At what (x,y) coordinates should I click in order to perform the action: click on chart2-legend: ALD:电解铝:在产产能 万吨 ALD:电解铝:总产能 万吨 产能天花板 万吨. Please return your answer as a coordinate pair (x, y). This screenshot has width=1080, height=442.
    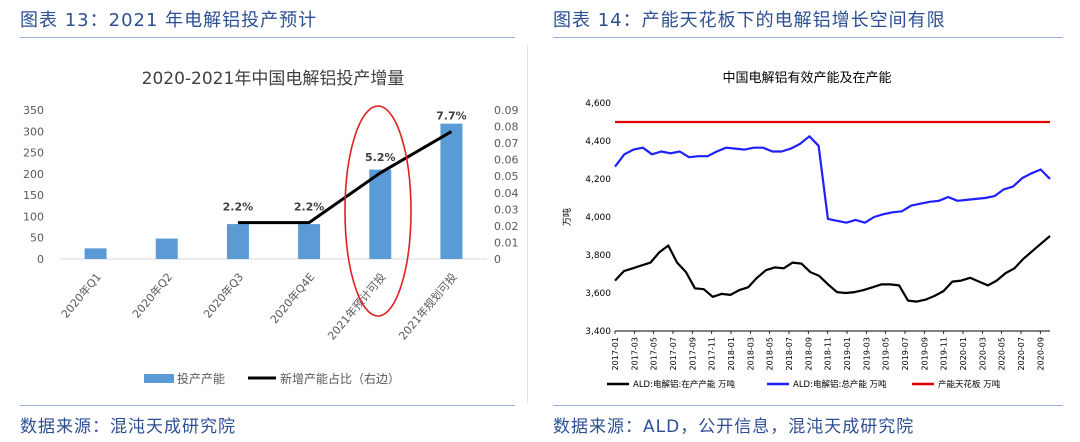
    Looking at the image, I should click on (804, 384).